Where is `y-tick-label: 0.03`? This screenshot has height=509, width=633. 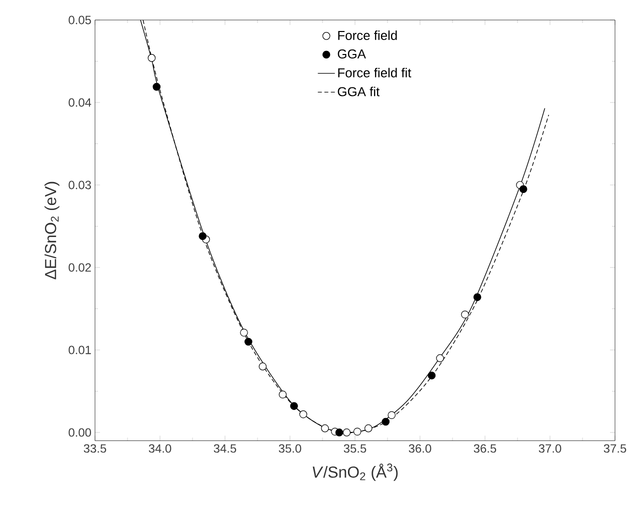
y-tick-label: 0.03 is located at coordinates (79, 185).